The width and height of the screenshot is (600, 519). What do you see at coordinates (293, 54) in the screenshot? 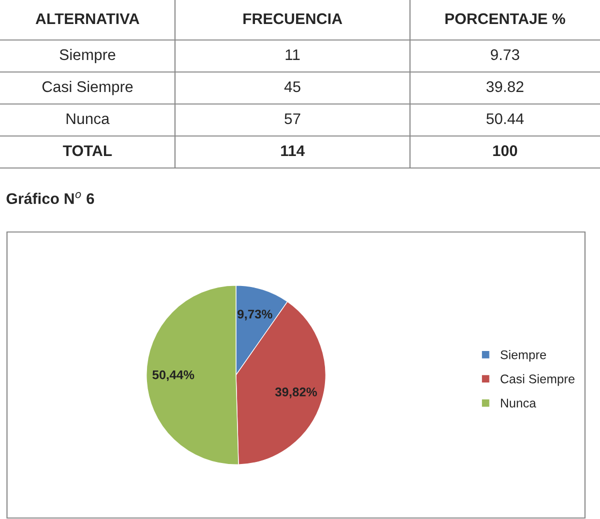
I see `text: 11` at bounding box center [293, 54].